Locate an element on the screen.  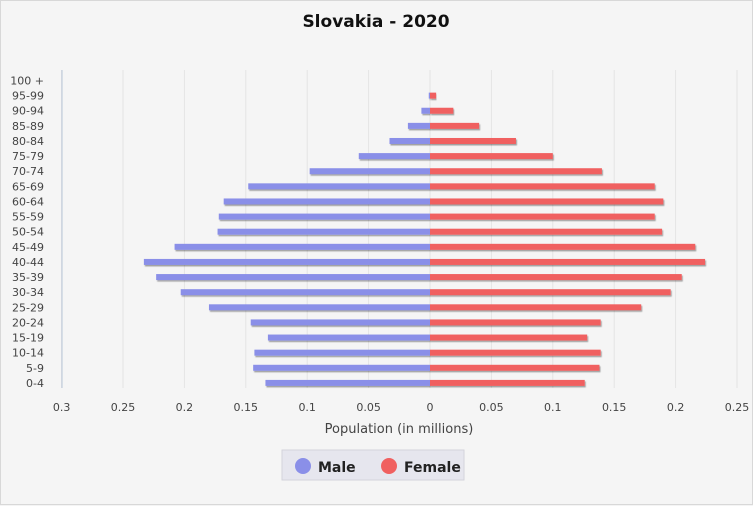
legend-box is located at coordinates (373, 465).